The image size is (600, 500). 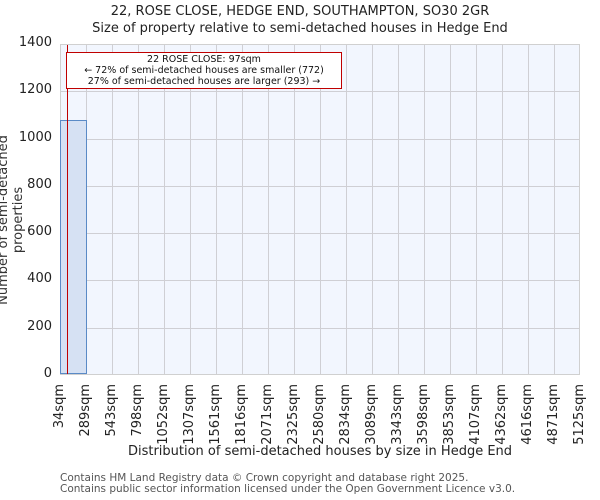 I want to click on y-axis-label: Number of semi-detached properties, so click(x=13, y=220).